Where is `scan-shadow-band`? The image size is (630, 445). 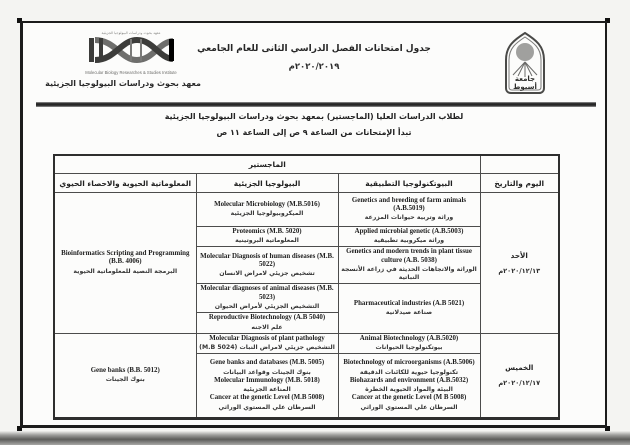 scan-shadow-band is located at coordinates (315, 438).